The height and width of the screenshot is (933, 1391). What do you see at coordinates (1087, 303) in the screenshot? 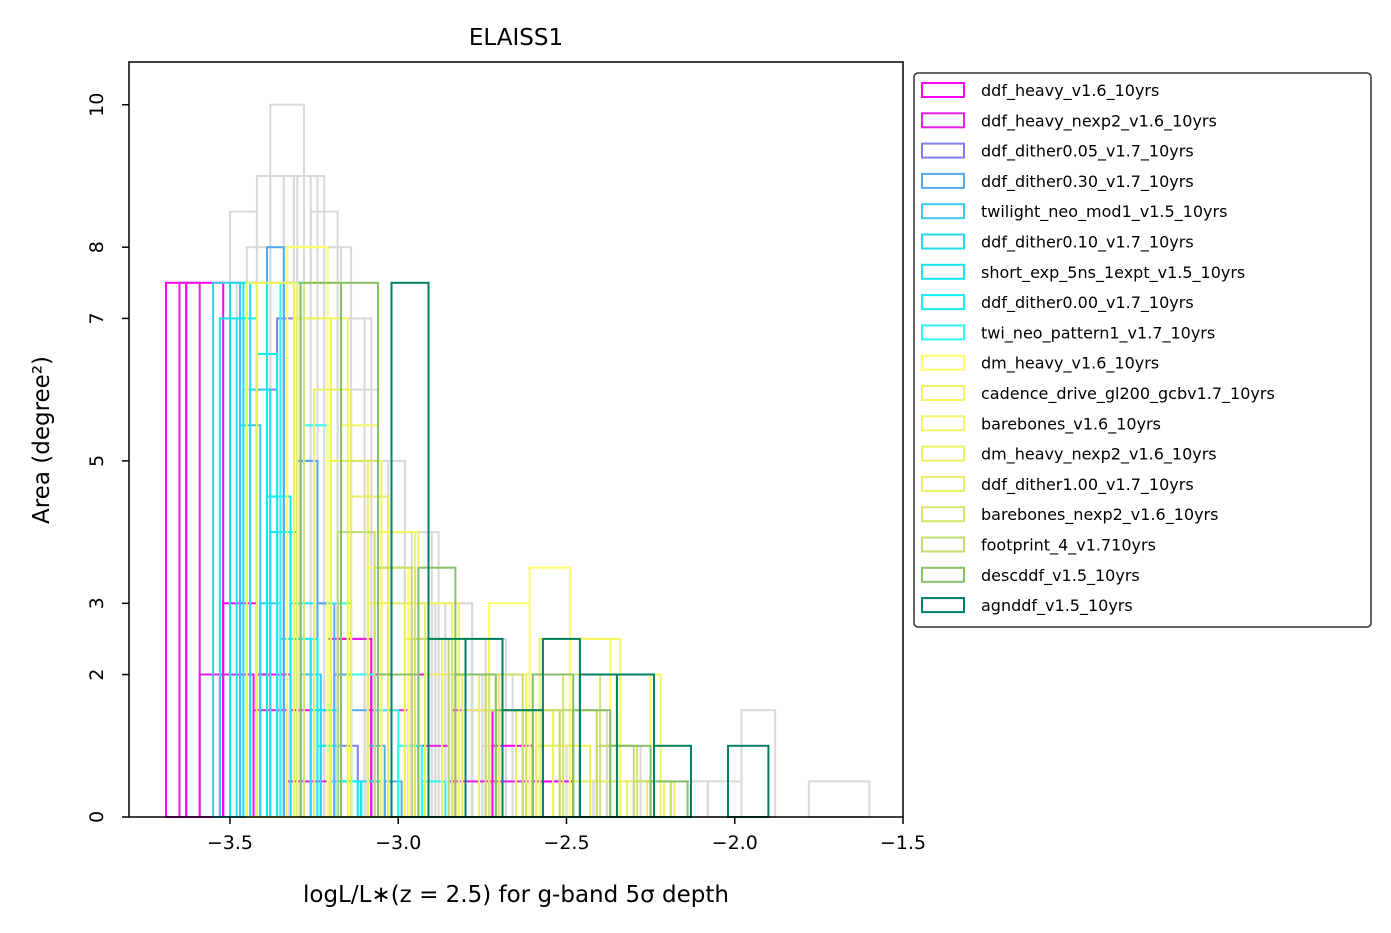
I see `legend-label: ddf_dither0.00_v1.7_10yrs` at bounding box center [1087, 303].